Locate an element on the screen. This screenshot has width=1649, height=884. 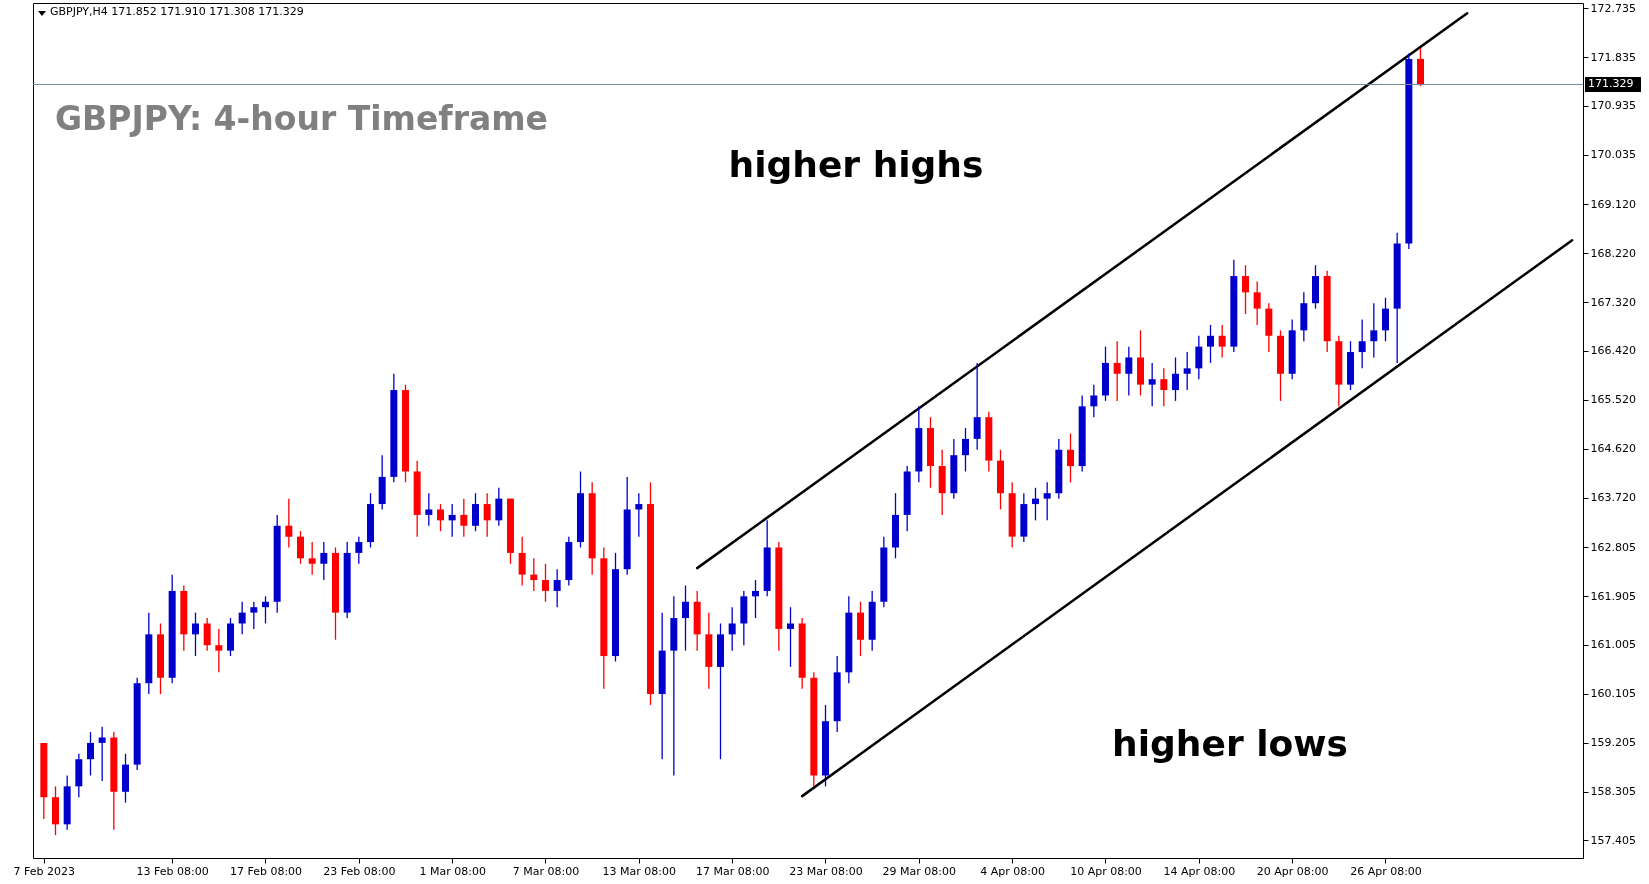
x-tick-label: 13 Feb 08:00 is located at coordinates (172, 871).